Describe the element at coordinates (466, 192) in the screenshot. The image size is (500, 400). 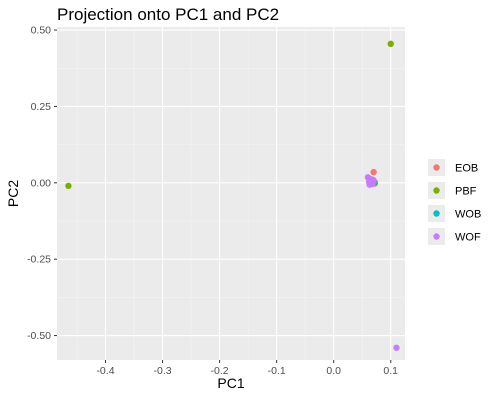
I see `legend-label-pbf: PBF` at that location.